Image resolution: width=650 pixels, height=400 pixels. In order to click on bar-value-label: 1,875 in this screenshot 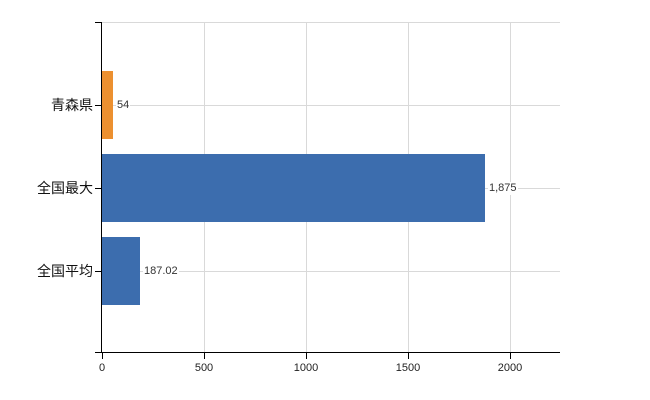, I will do `click(503, 188)`.